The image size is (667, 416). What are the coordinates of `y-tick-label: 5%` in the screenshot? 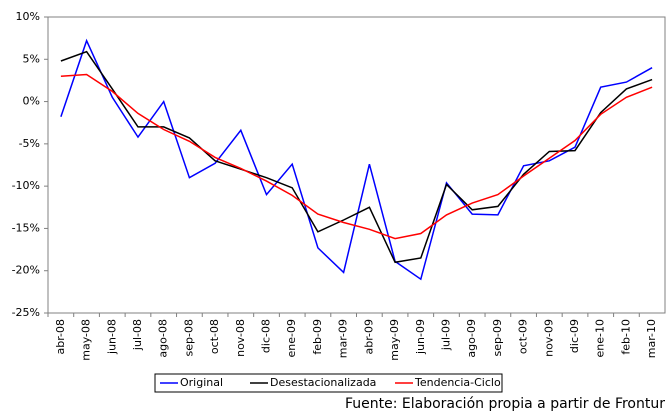 It's located at (31, 58).